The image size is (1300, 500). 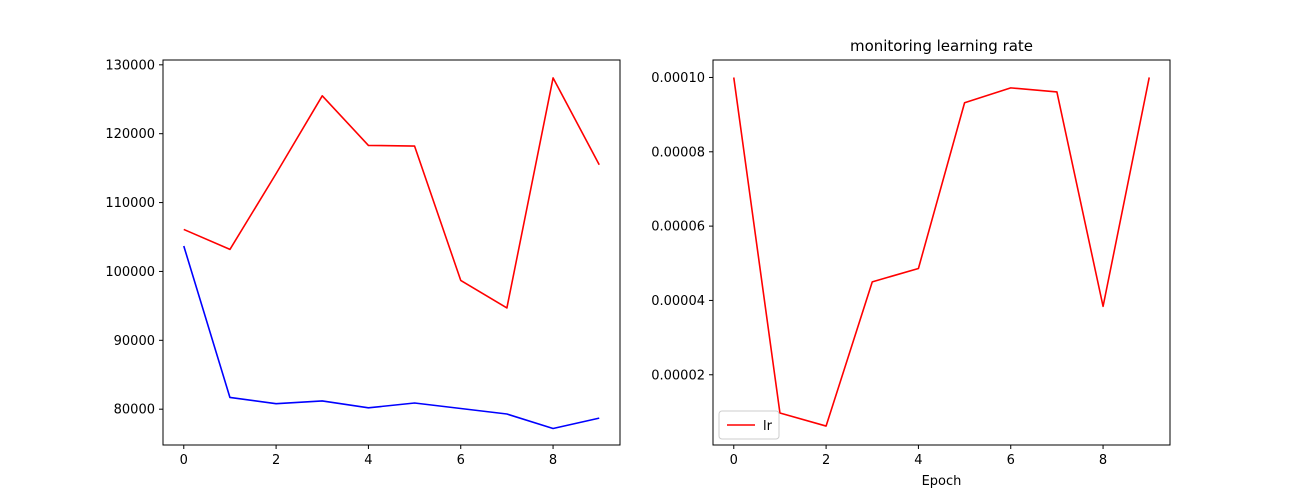 I want to click on y-tick-label: 130000, so click(x=130, y=65).